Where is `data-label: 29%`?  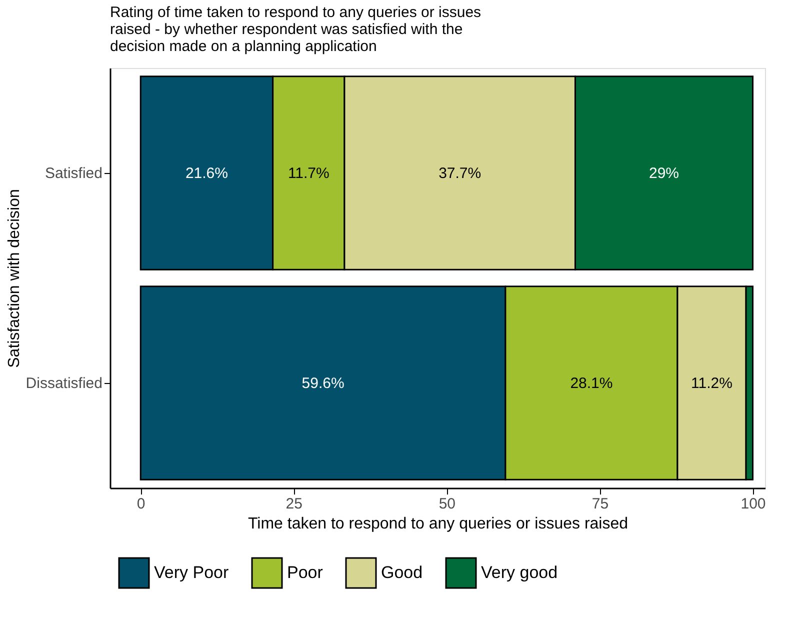 data-label: 29% is located at coordinates (664, 173).